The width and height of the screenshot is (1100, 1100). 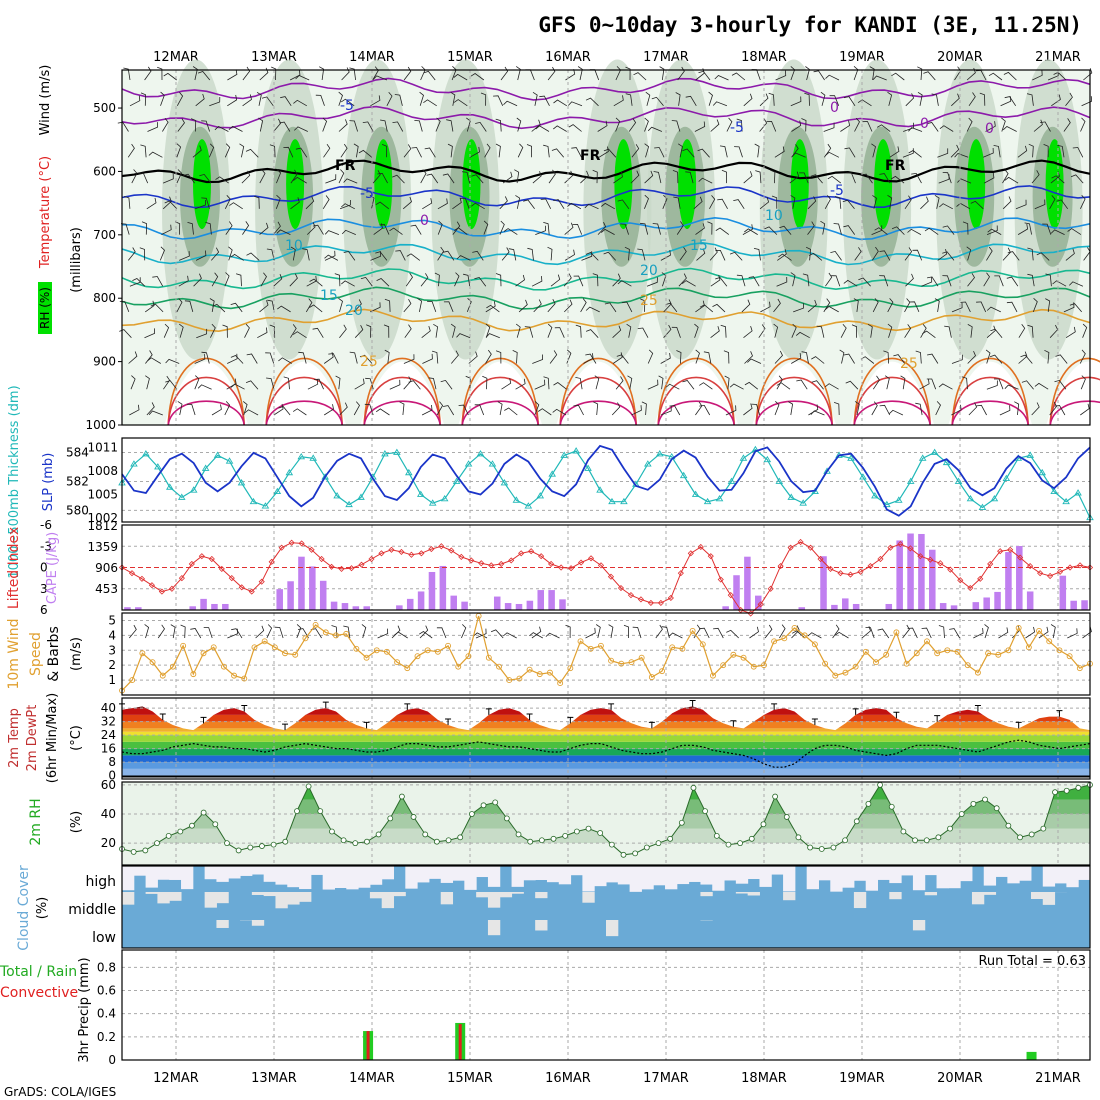 I want to click on ylabel-cloud: Cloud Cover, so click(x=24, y=908).